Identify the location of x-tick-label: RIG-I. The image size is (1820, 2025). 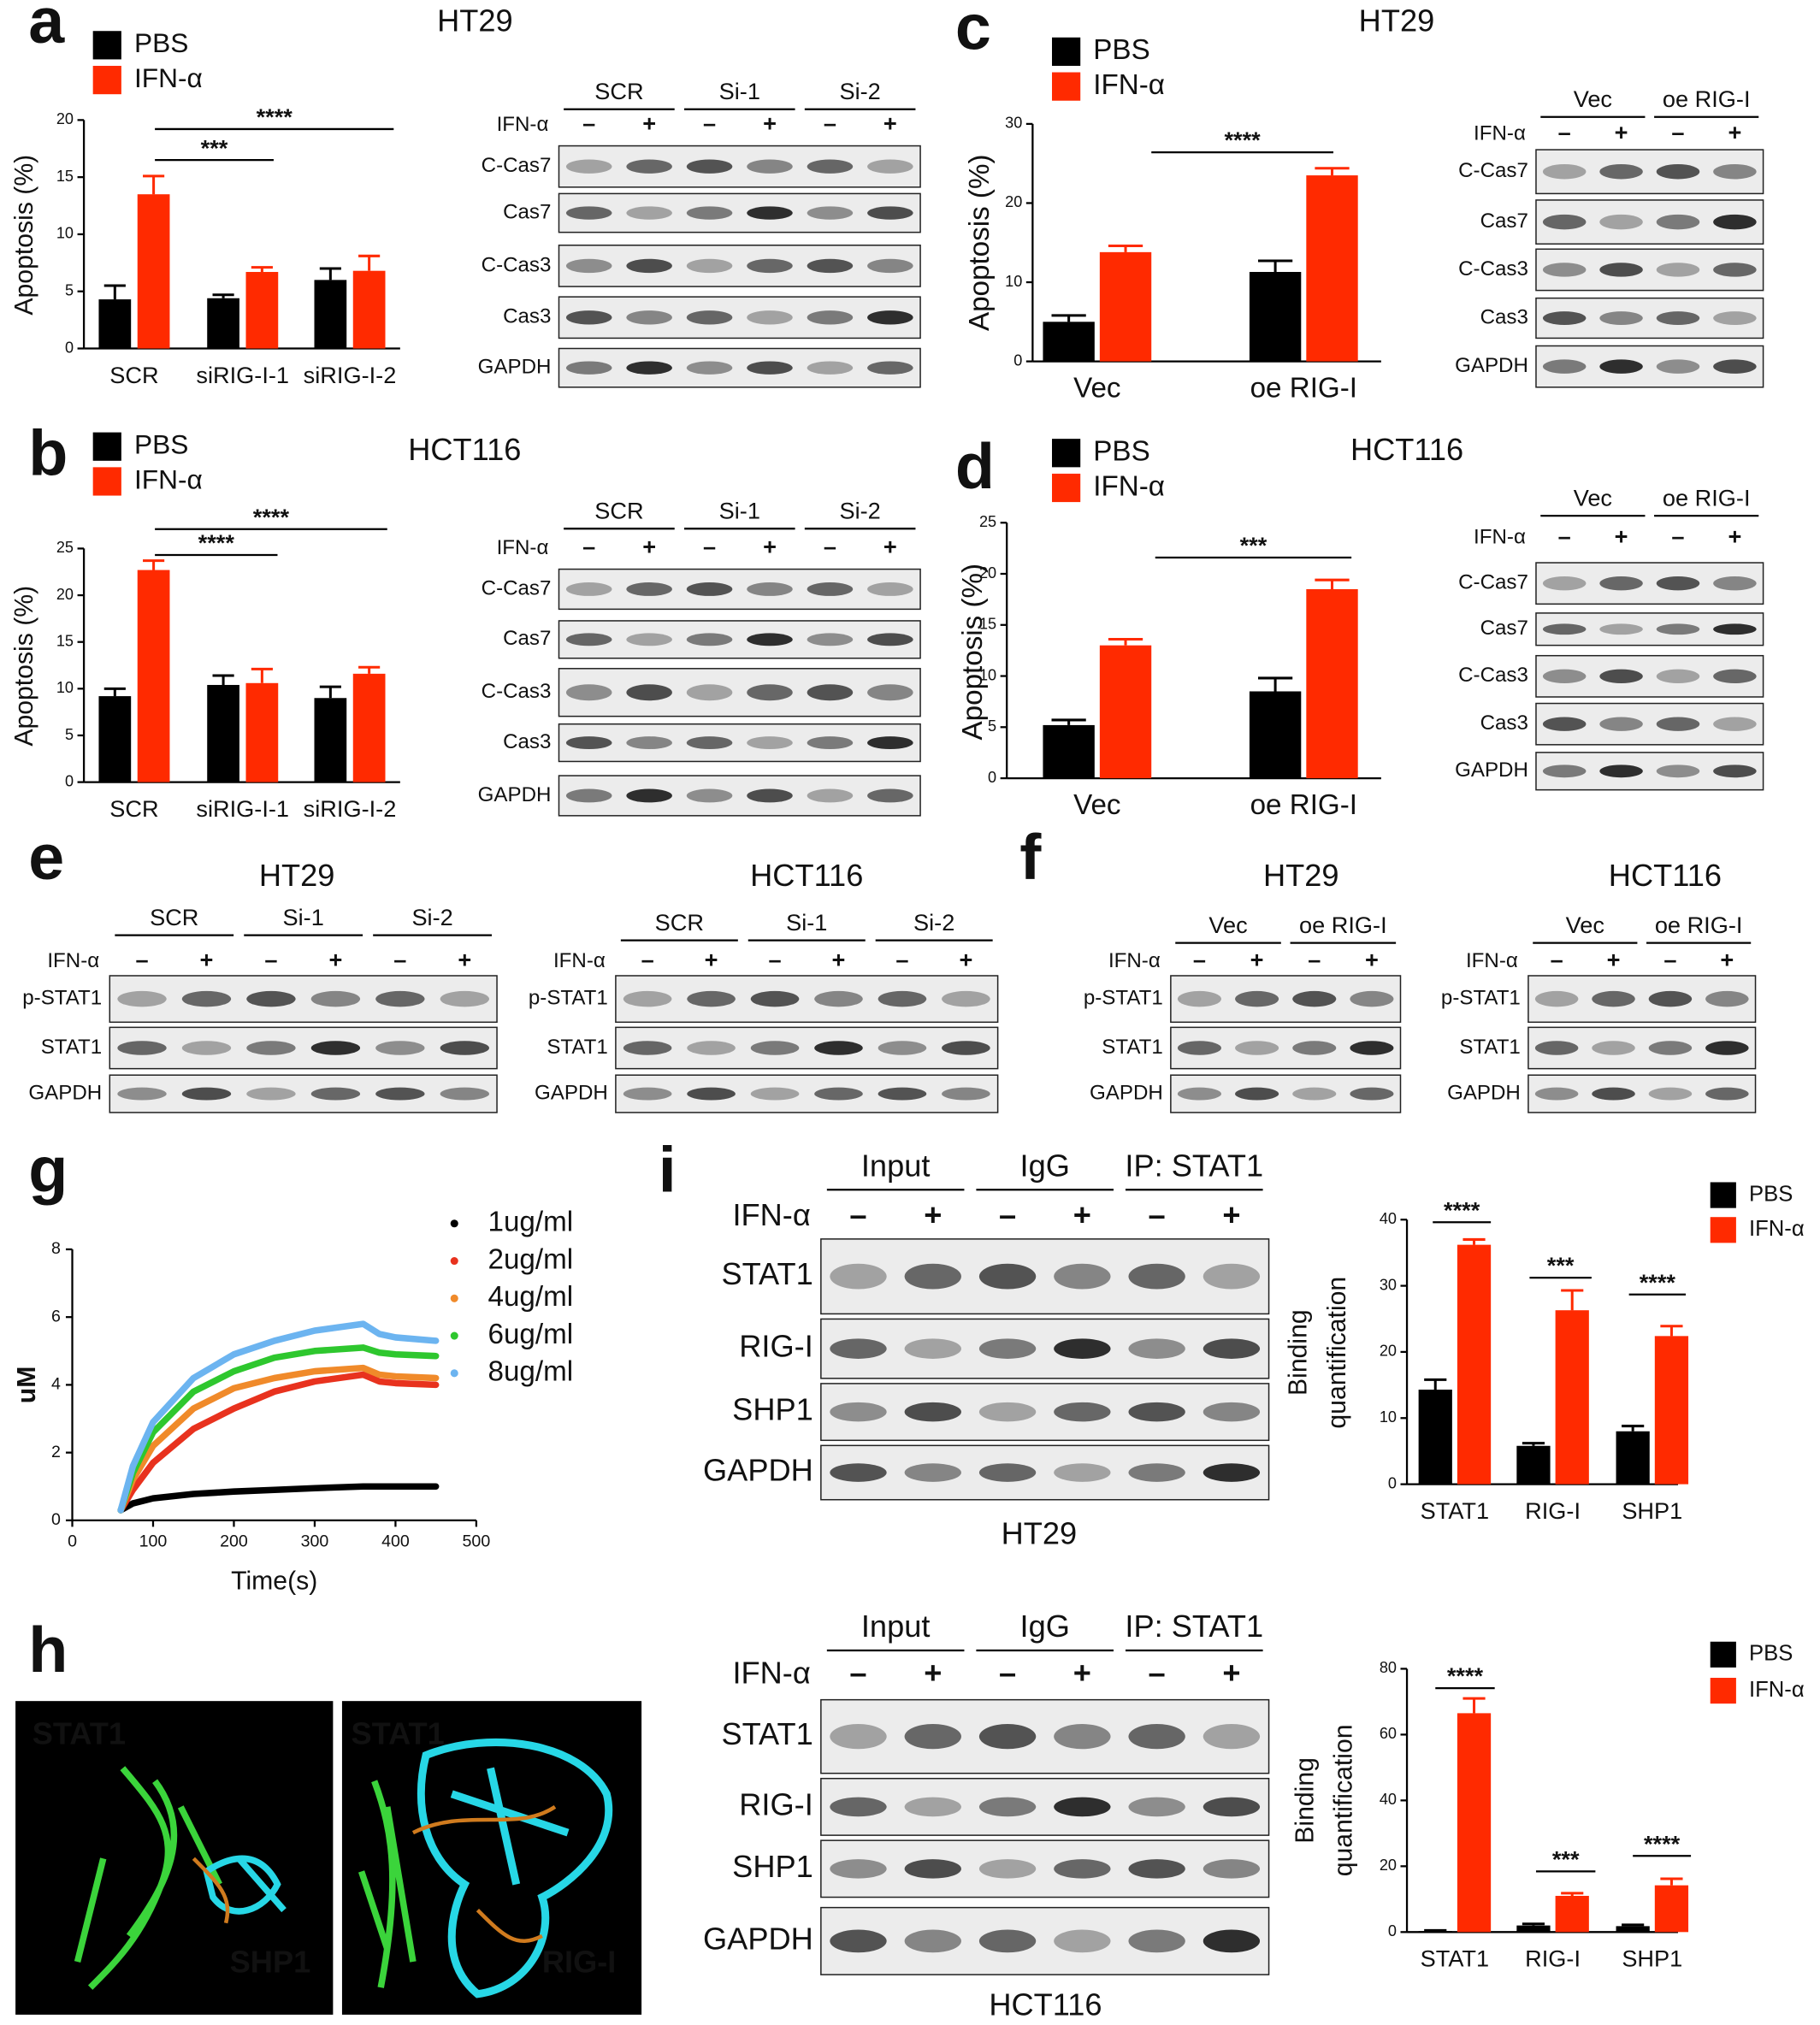
(1553, 1959).